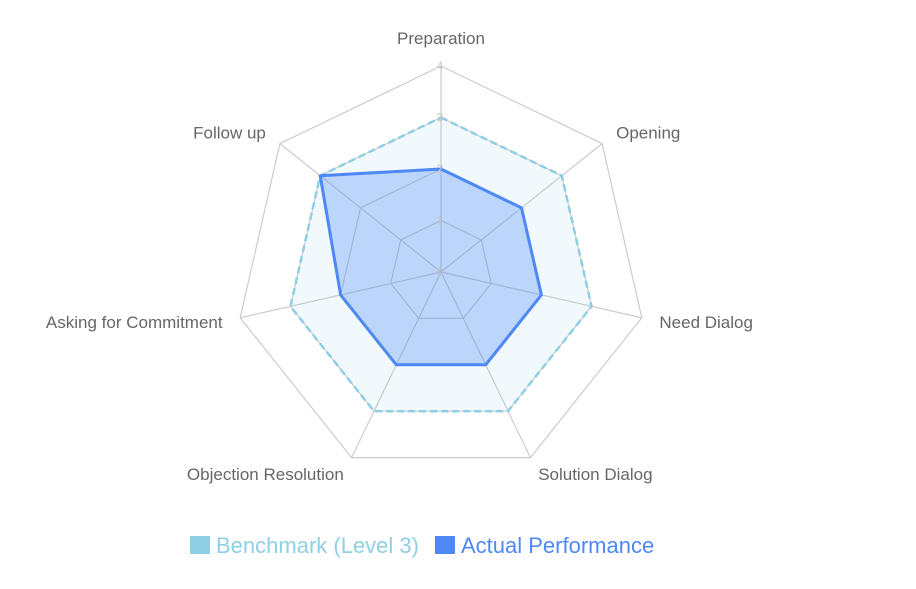 The image size is (916, 589). What do you see at coordinates (422, 545) in the screenshot?
I see `legend: Benchmark (Level 3) Actual Performance` at bounding box center [422, 545].